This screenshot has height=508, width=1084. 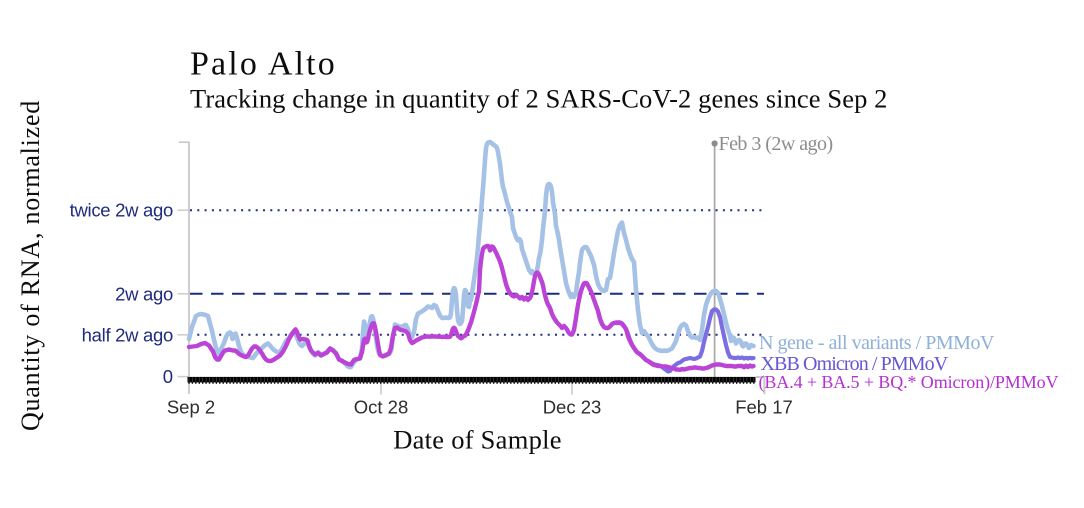 What do you see at coordinates (168, 376) in the screenshot?
I see `svg-text: 0` at bounding box center [168, 376].